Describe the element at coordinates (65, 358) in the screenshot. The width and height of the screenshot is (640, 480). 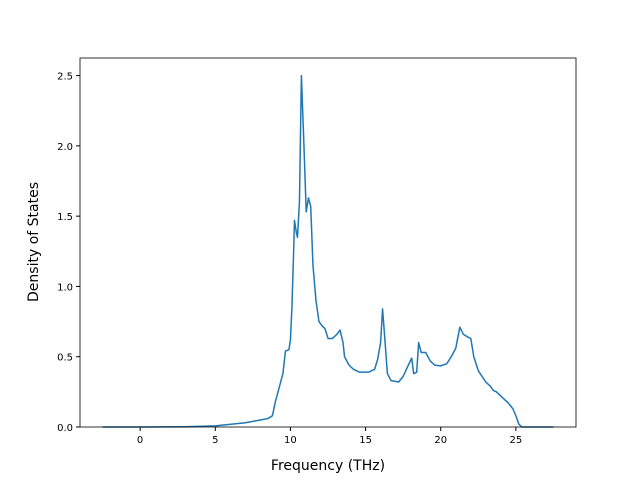
I see `y-tick-label: 0.5` at that location.